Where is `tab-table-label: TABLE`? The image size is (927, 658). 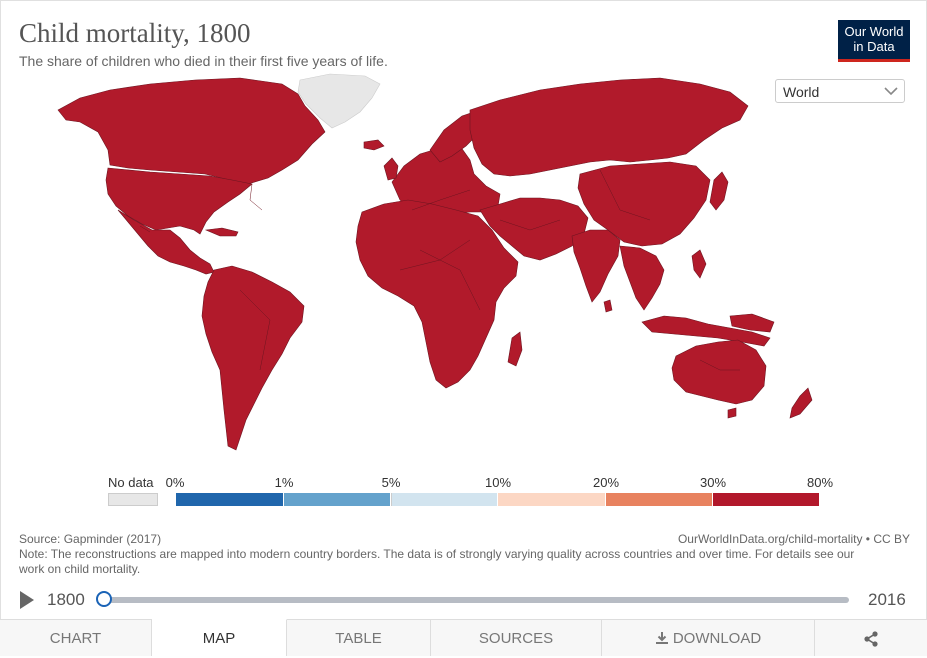 tab-table-label: TABLE is located at coordinates (358, 638).